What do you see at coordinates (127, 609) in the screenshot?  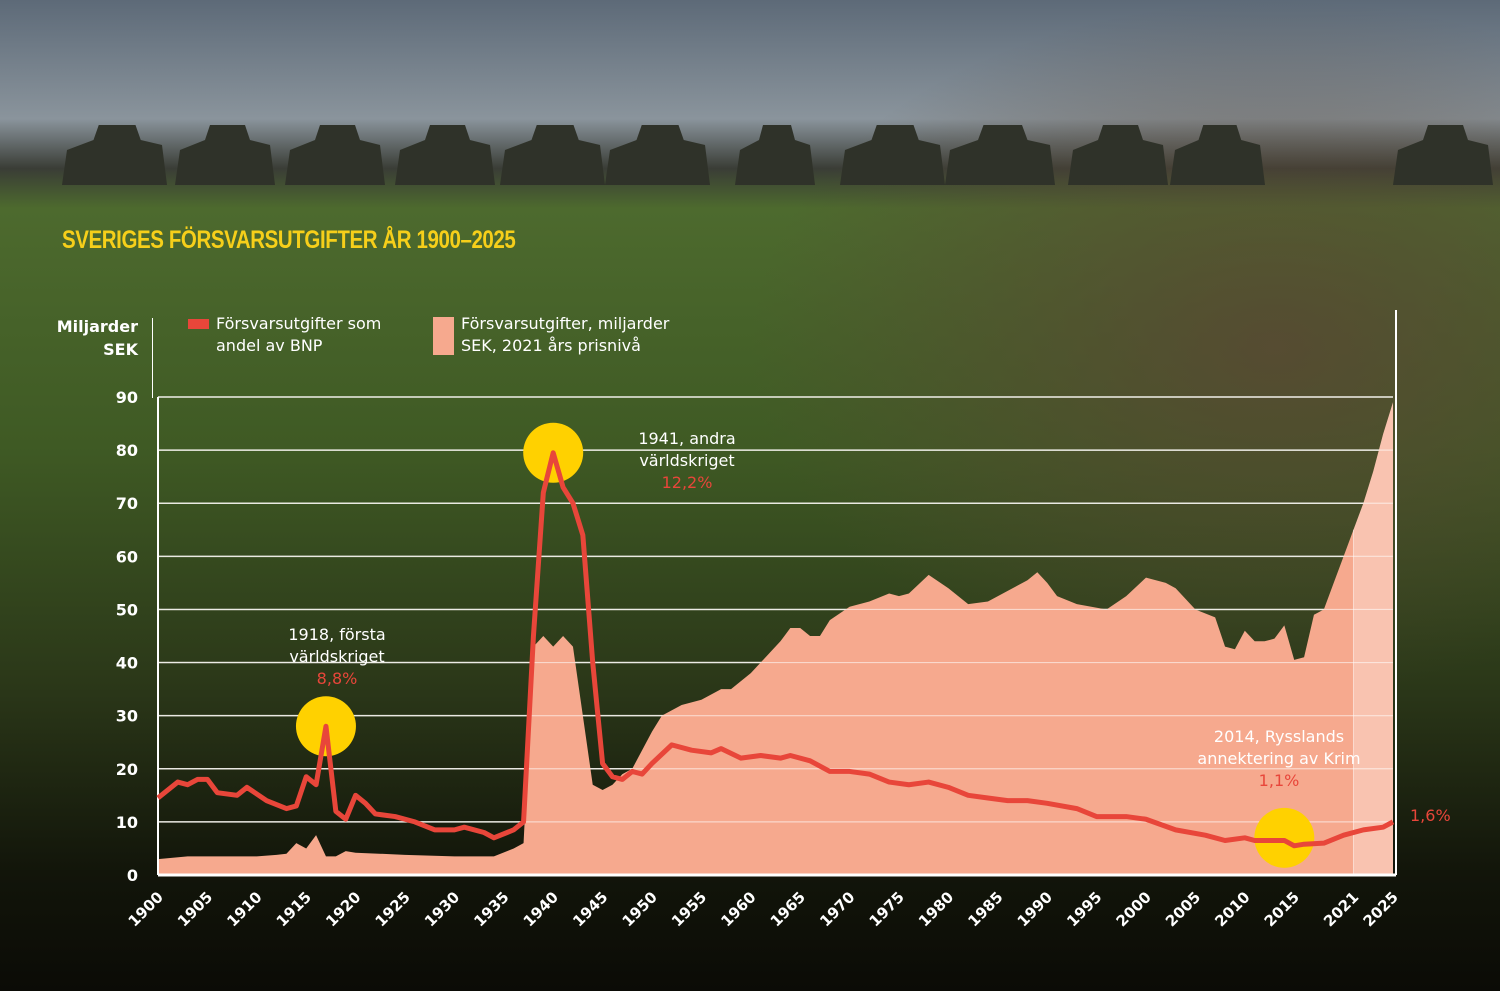 I see `y-tick-label: 50` at bounding box center [127, 609].